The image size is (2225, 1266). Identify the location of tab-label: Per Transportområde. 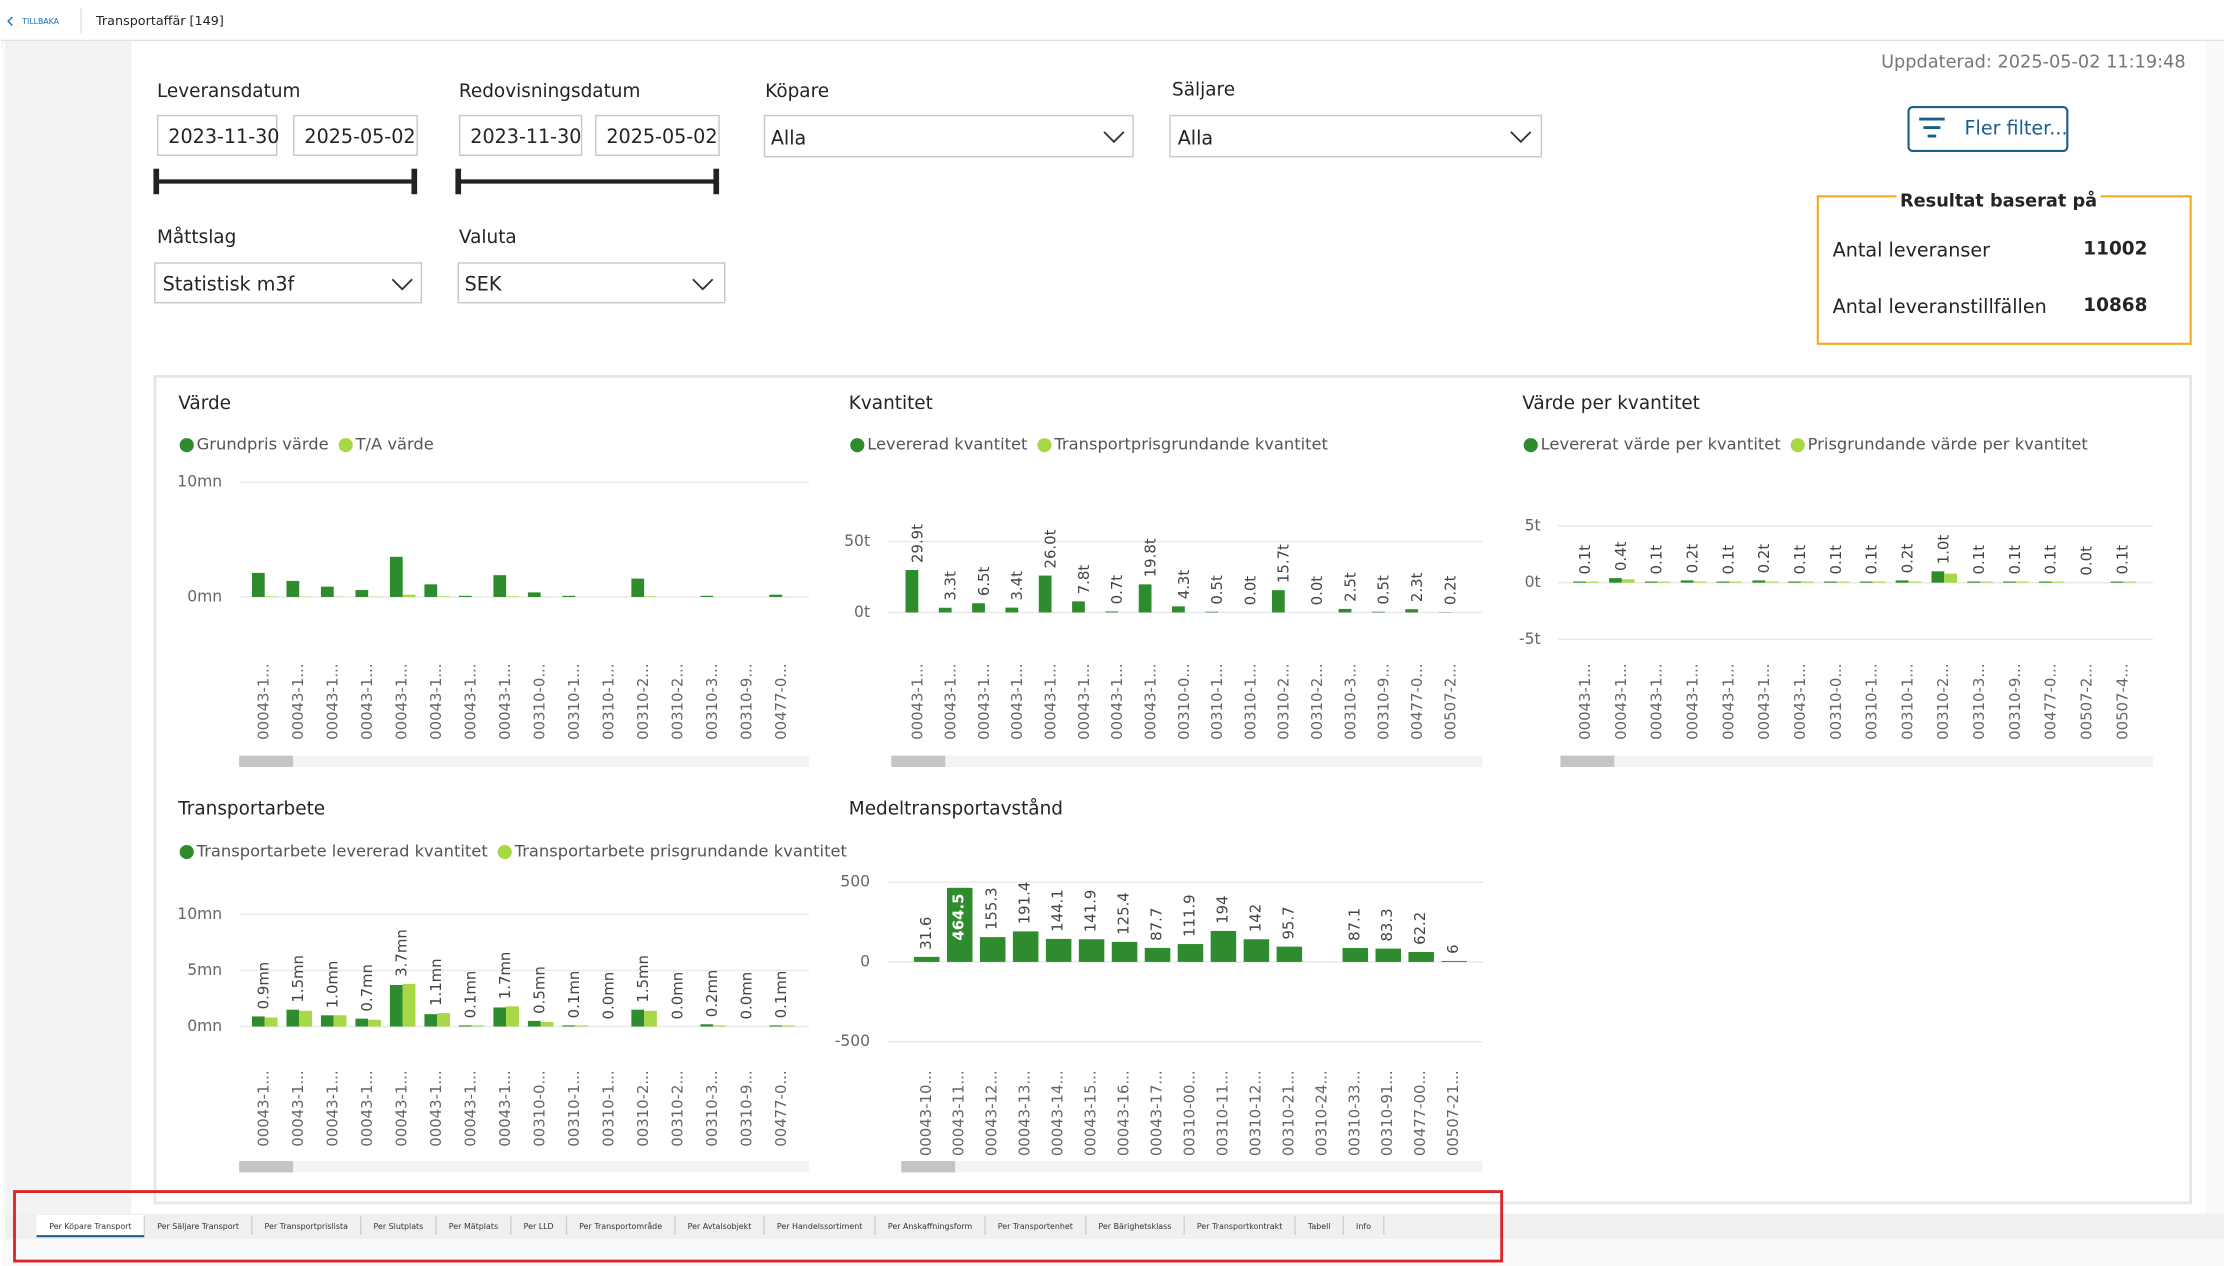
(620, 1226).